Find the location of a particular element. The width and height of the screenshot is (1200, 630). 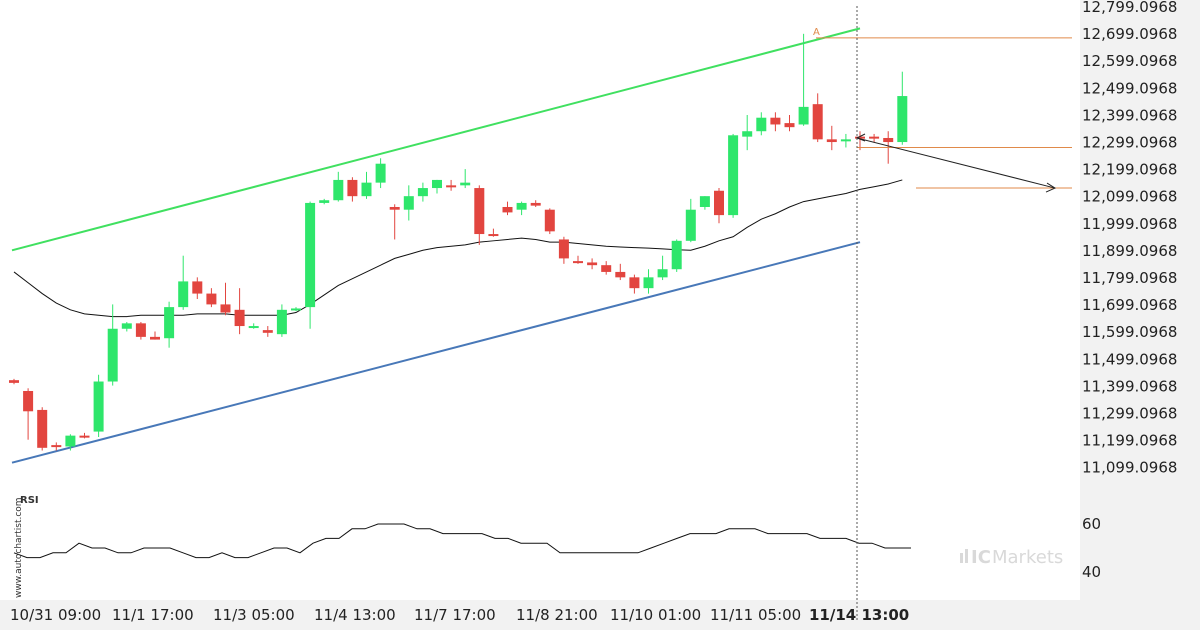

y-tick-label: 12,799.0968 is located at coordinates (1129, 8).